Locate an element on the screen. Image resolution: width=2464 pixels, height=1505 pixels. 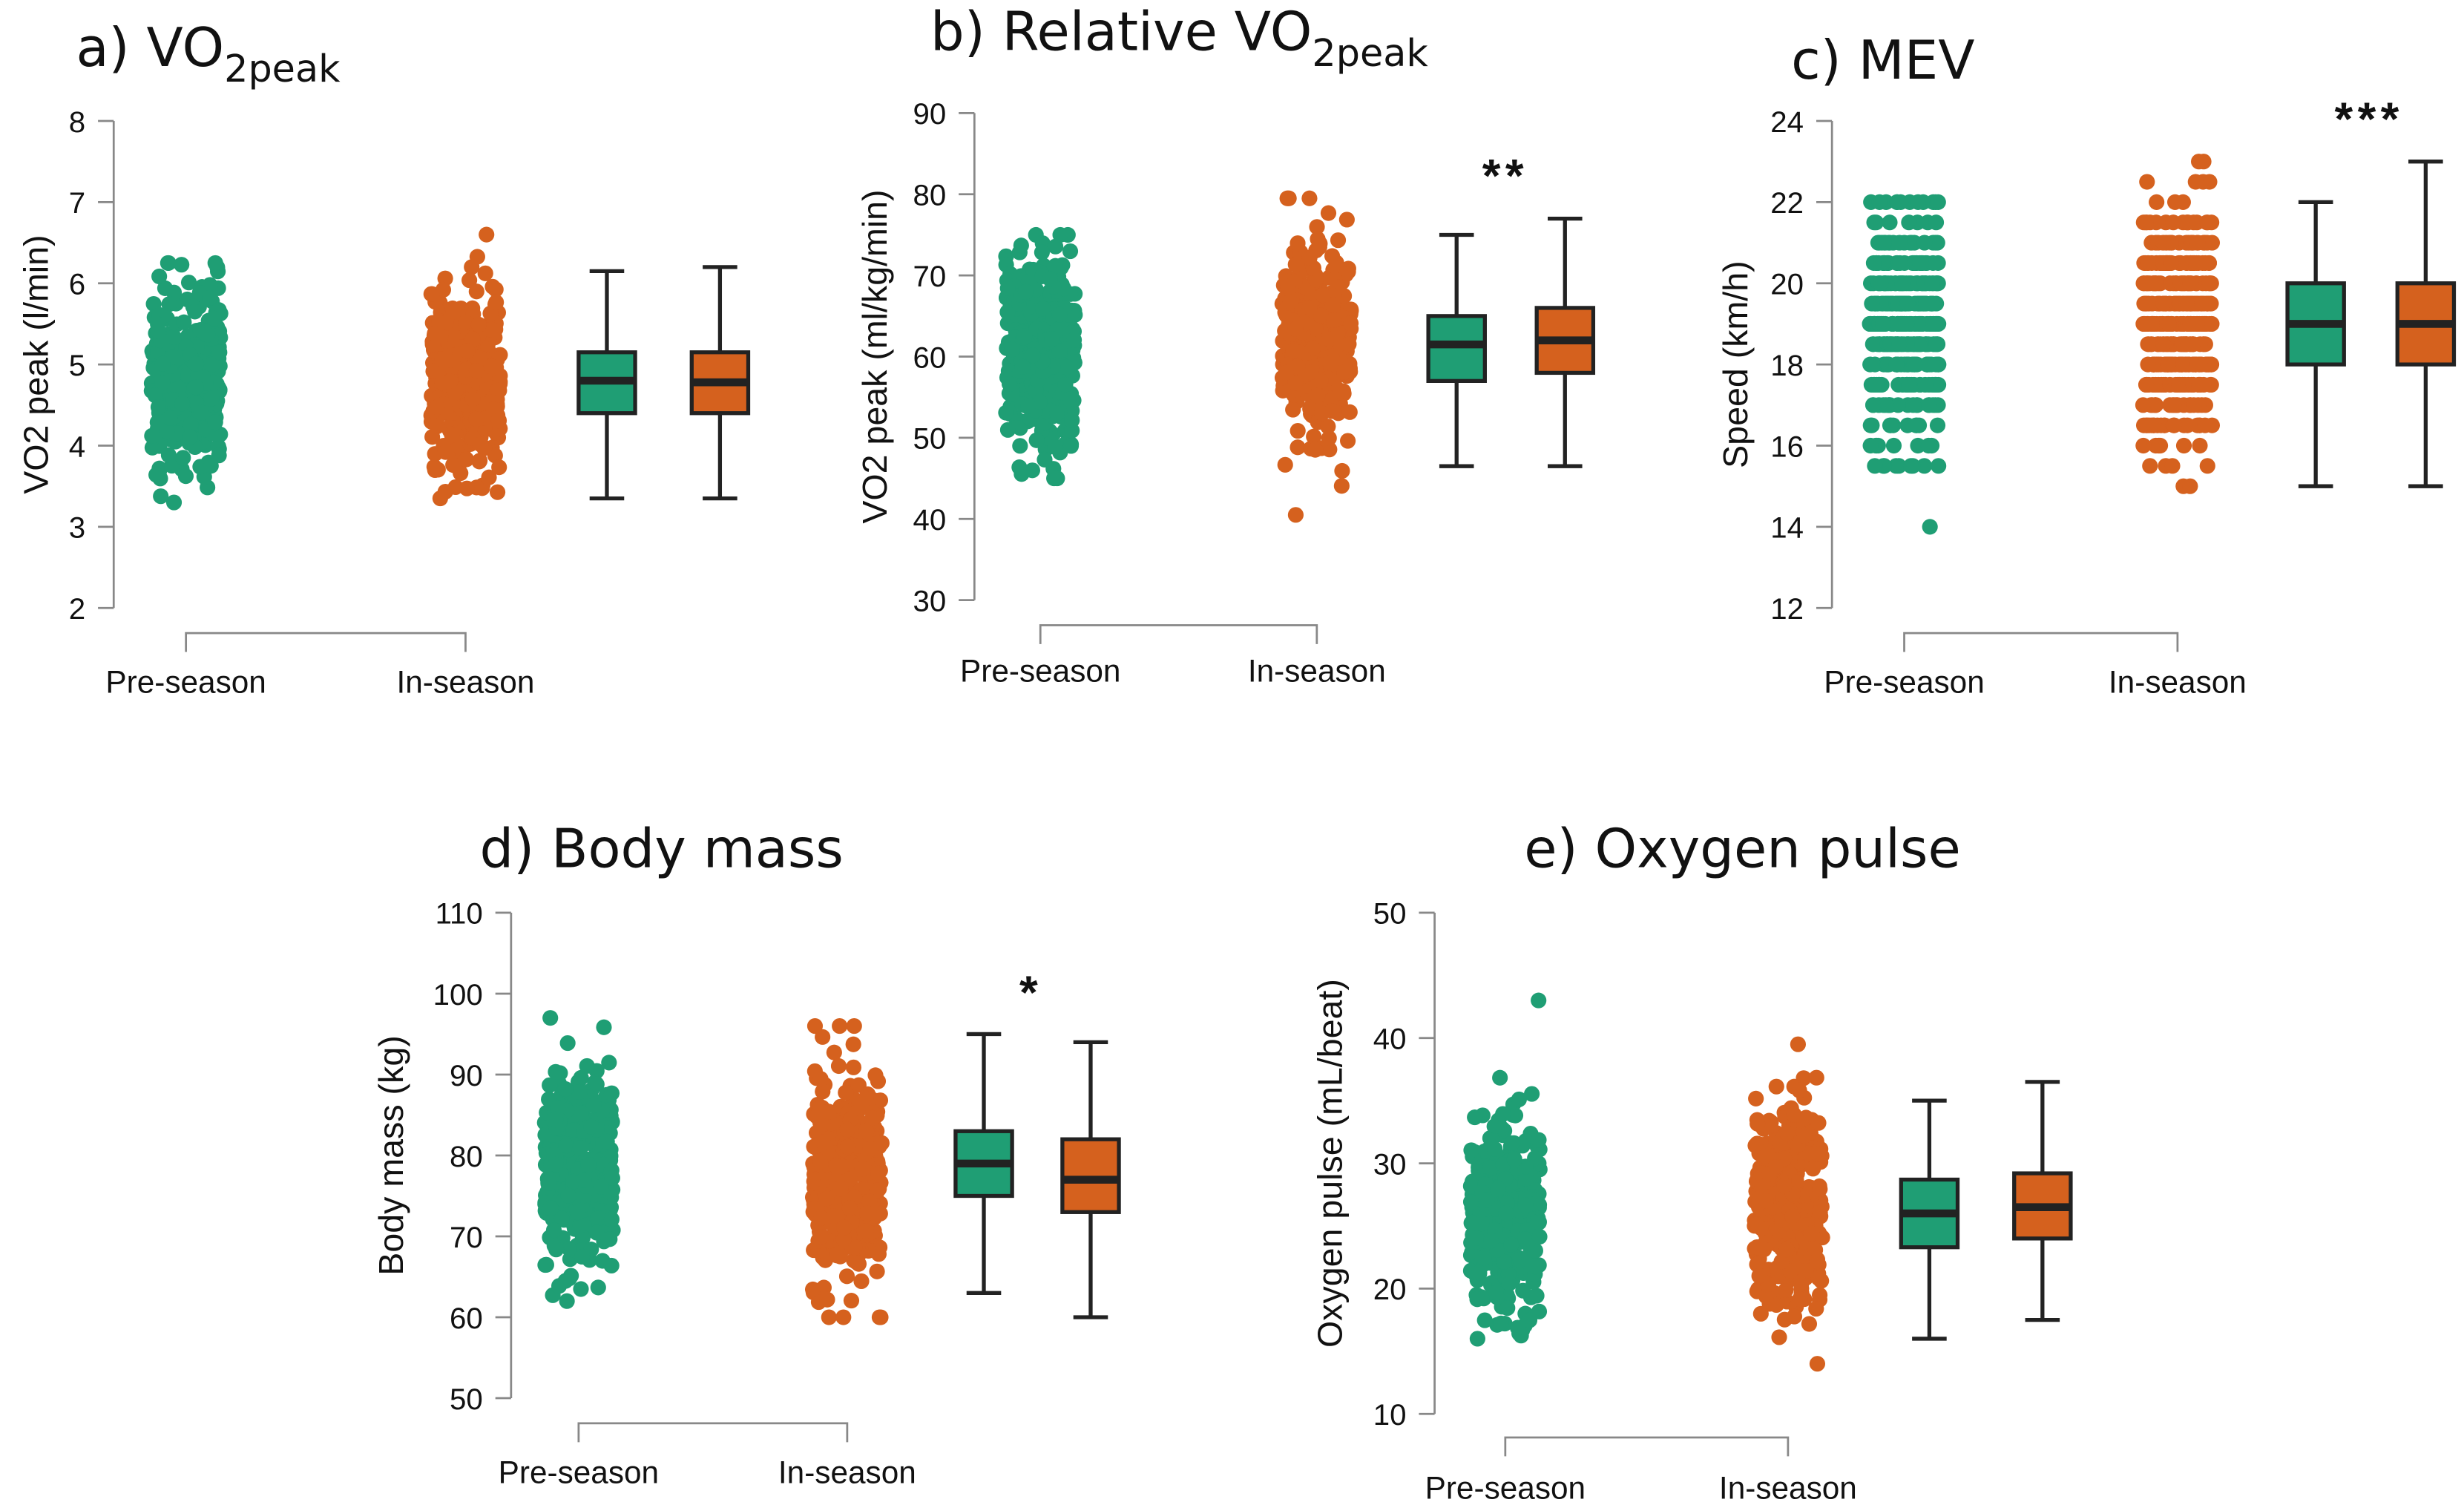
y-tick-label: 60 is located at coordinates (929, 357).